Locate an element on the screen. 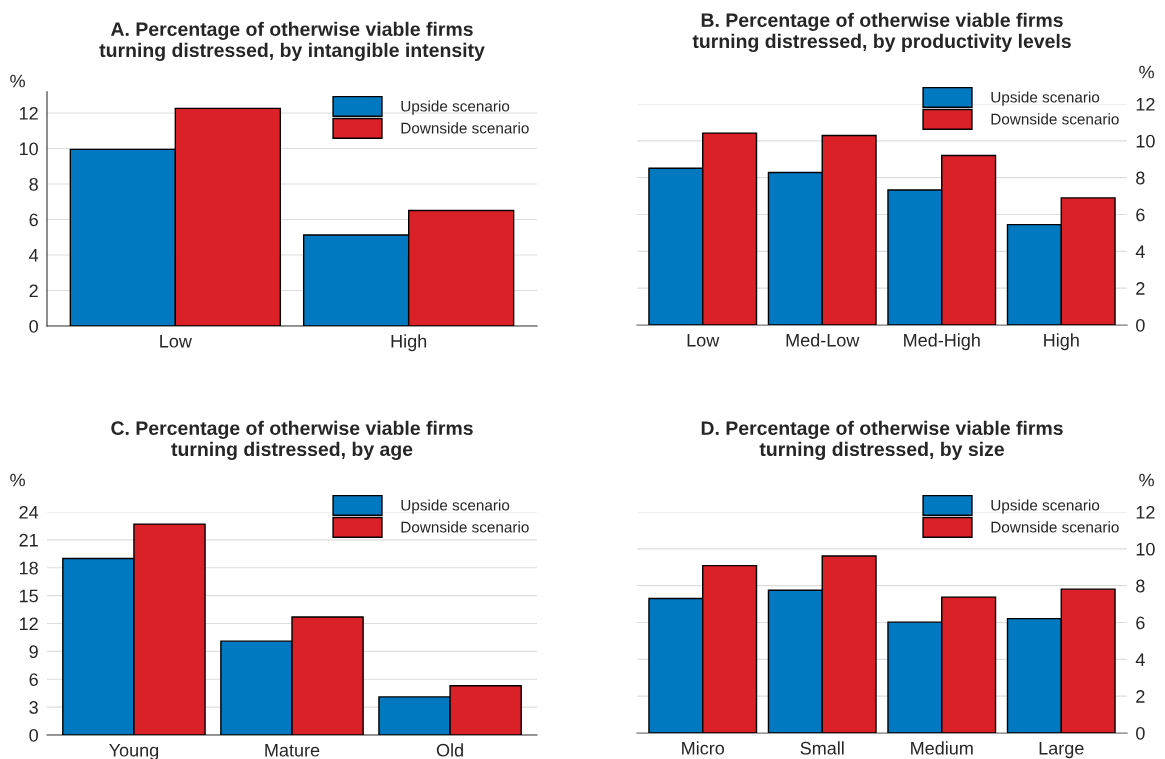 The height and width of the screenshot is (759, 1165). chart-title: D. Percentage of otherwise viable firms turning distressed, by size is located at coordinates (882, 440).